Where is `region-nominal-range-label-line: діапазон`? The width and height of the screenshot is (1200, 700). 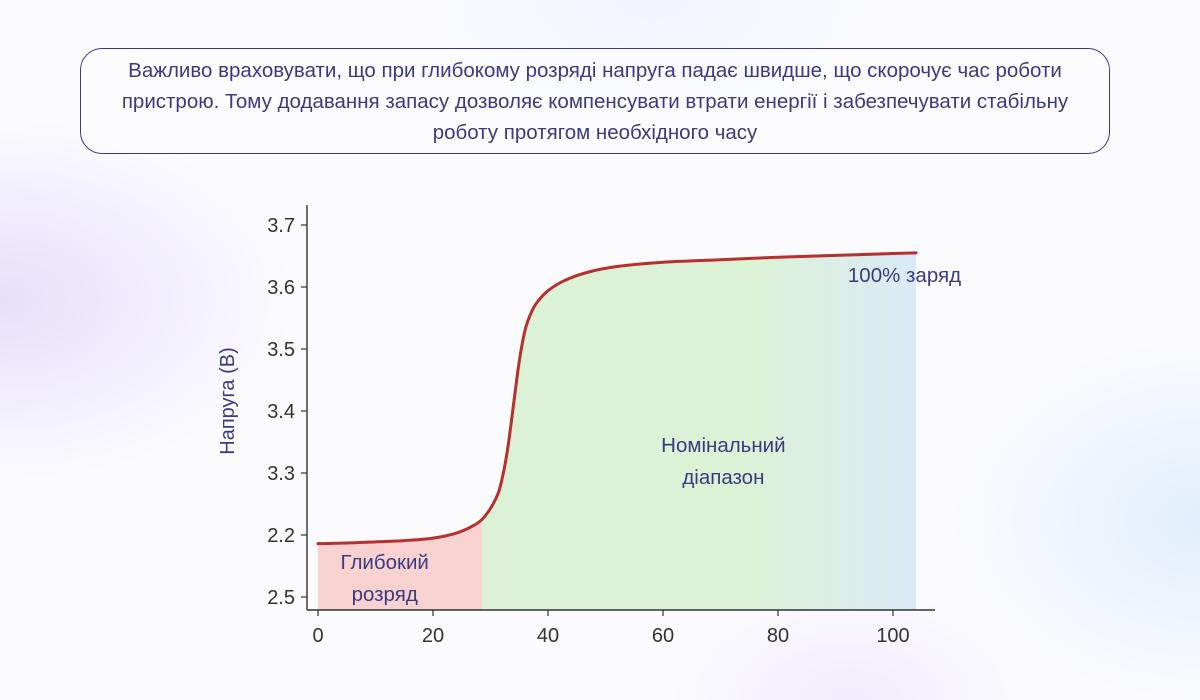 region-nominal-range-label-line: діапазон is located at coordinates (723, 477).